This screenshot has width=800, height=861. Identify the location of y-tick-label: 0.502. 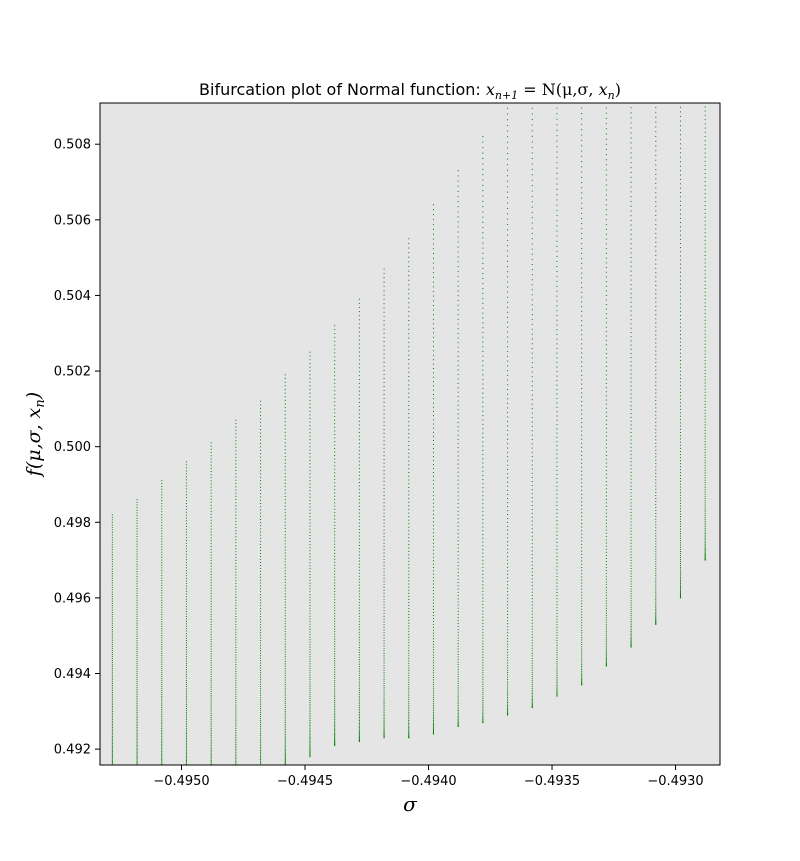
(72, 372).